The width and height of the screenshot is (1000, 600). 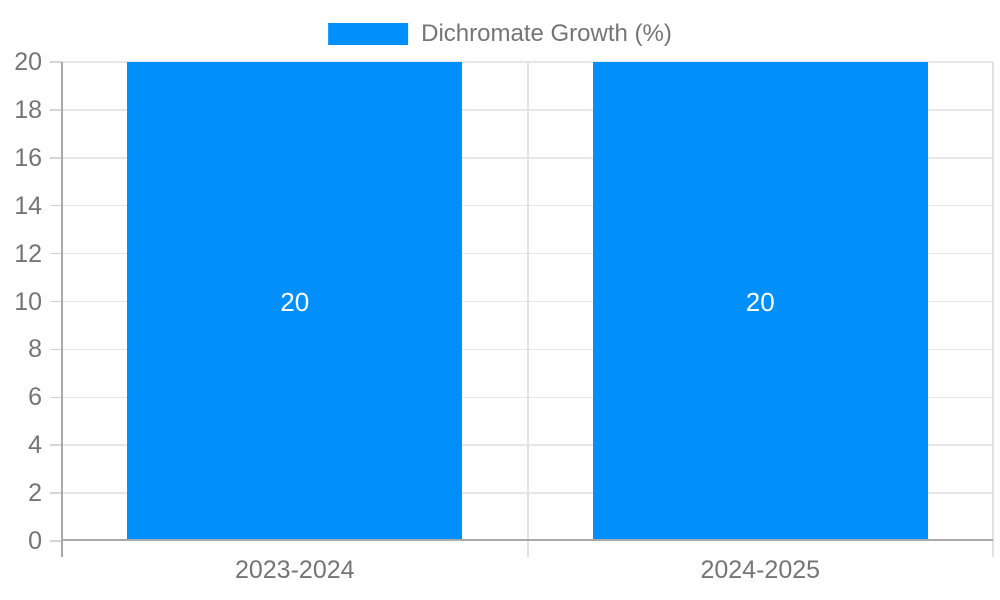 What do you see at coordinates (35, 397) in the screenshot?
I see `y-tick-label: 6` at bounding box center [35, 397].